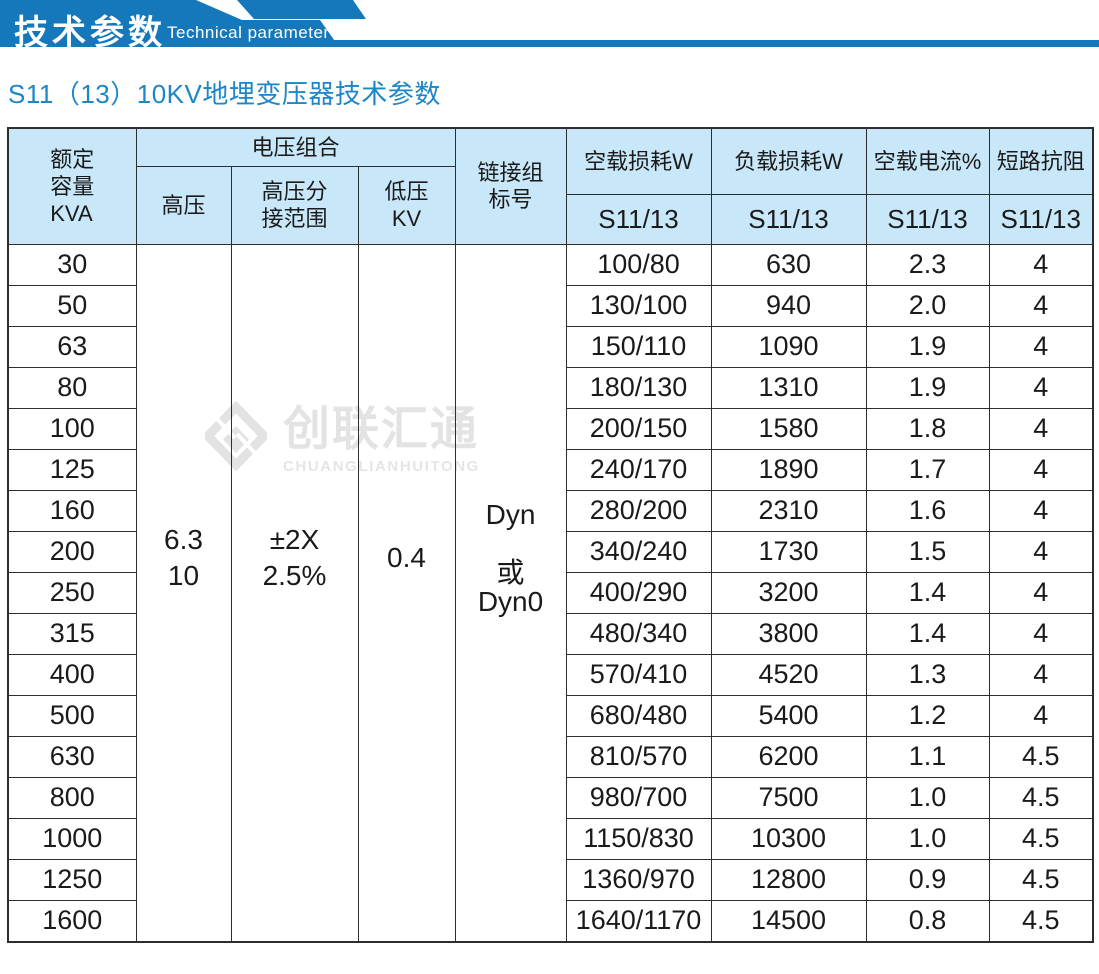  Describe the element at coordinates (788, 920) in the screenshot. I see `cell-load-loss: 14500` at that location.